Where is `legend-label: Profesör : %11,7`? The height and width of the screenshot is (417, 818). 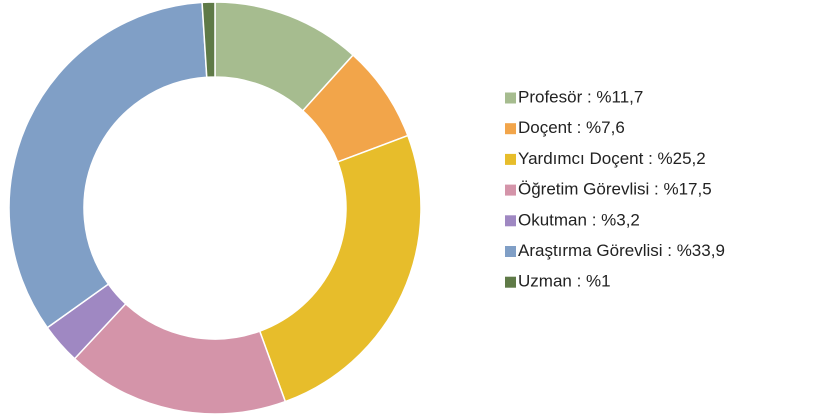
legend-label: Profesör : %11,7 is located at coordinates (580, 96).